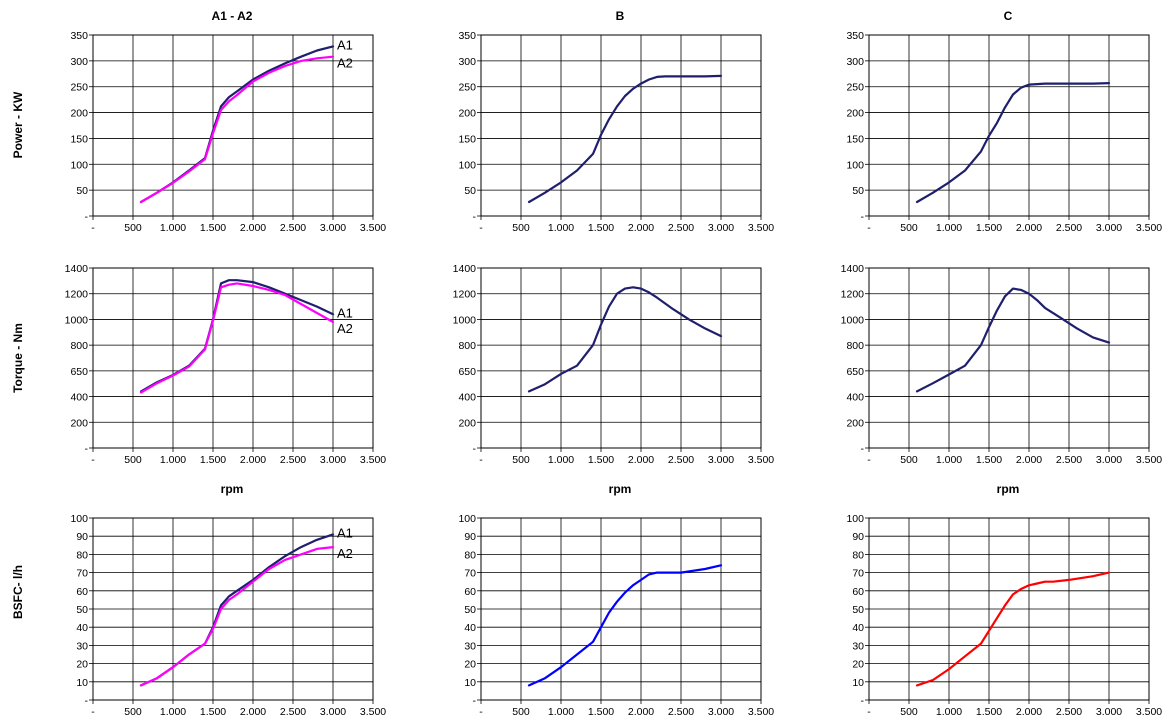 This screenshot has height=720, width=1164. Describe the element at coordinates (237, 338) in the screenshot. I see `series-line-a2` at that location.